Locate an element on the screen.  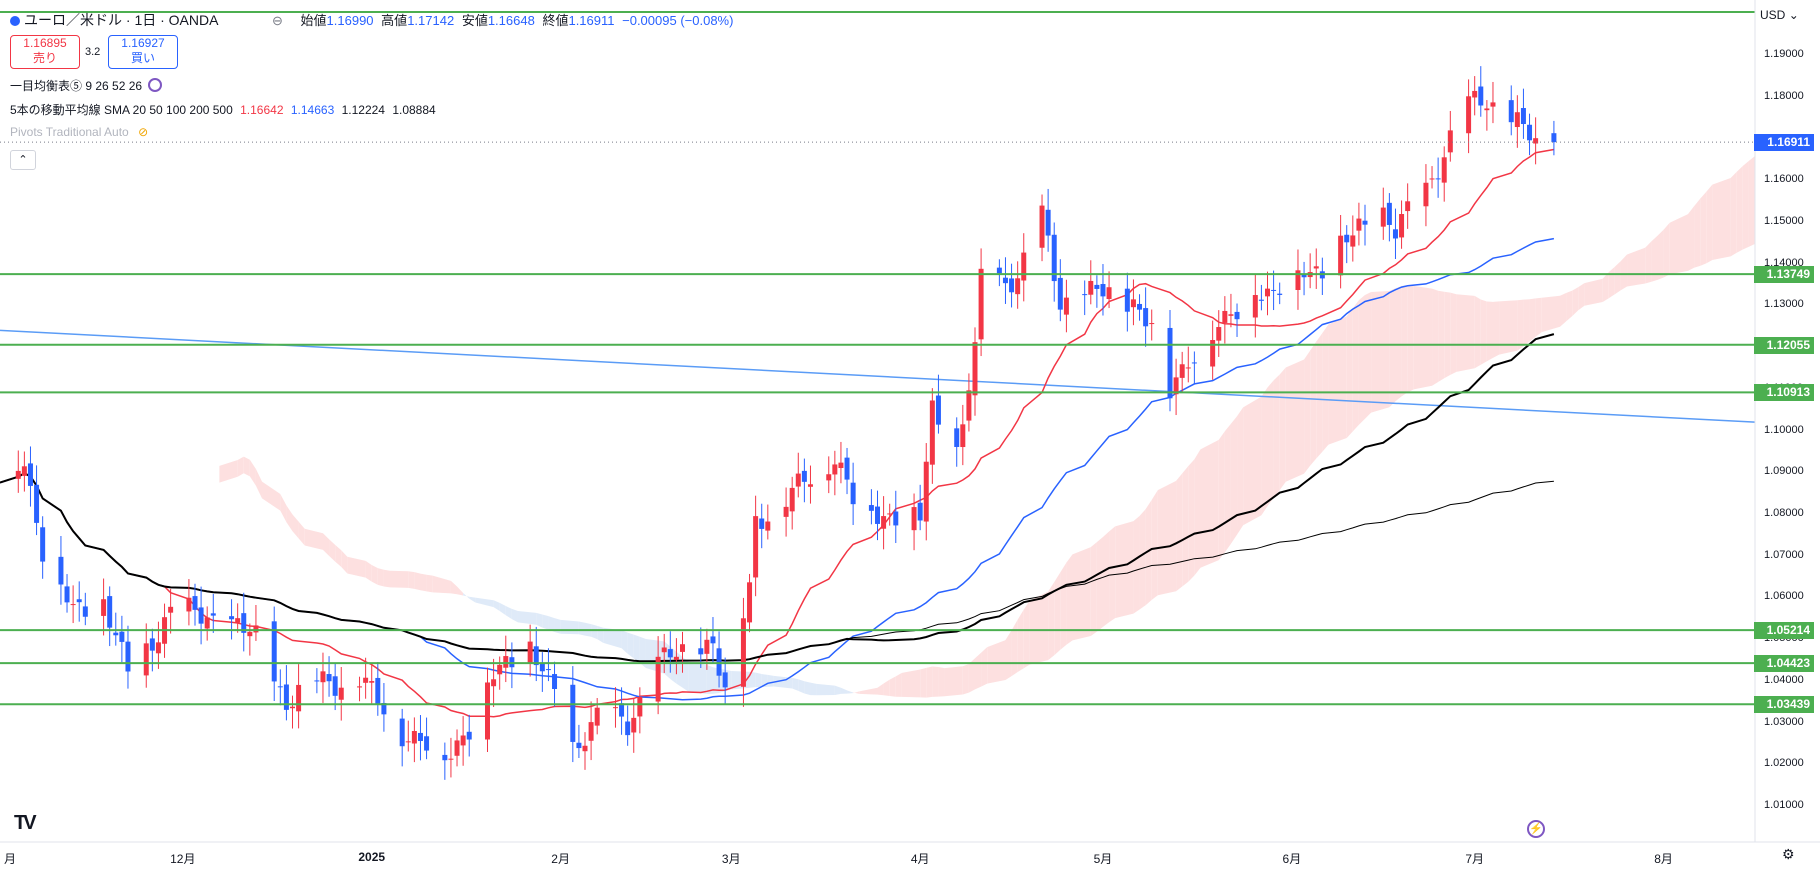
settings-gear-icon: ⚙ is located at coordinates (1788, 854).